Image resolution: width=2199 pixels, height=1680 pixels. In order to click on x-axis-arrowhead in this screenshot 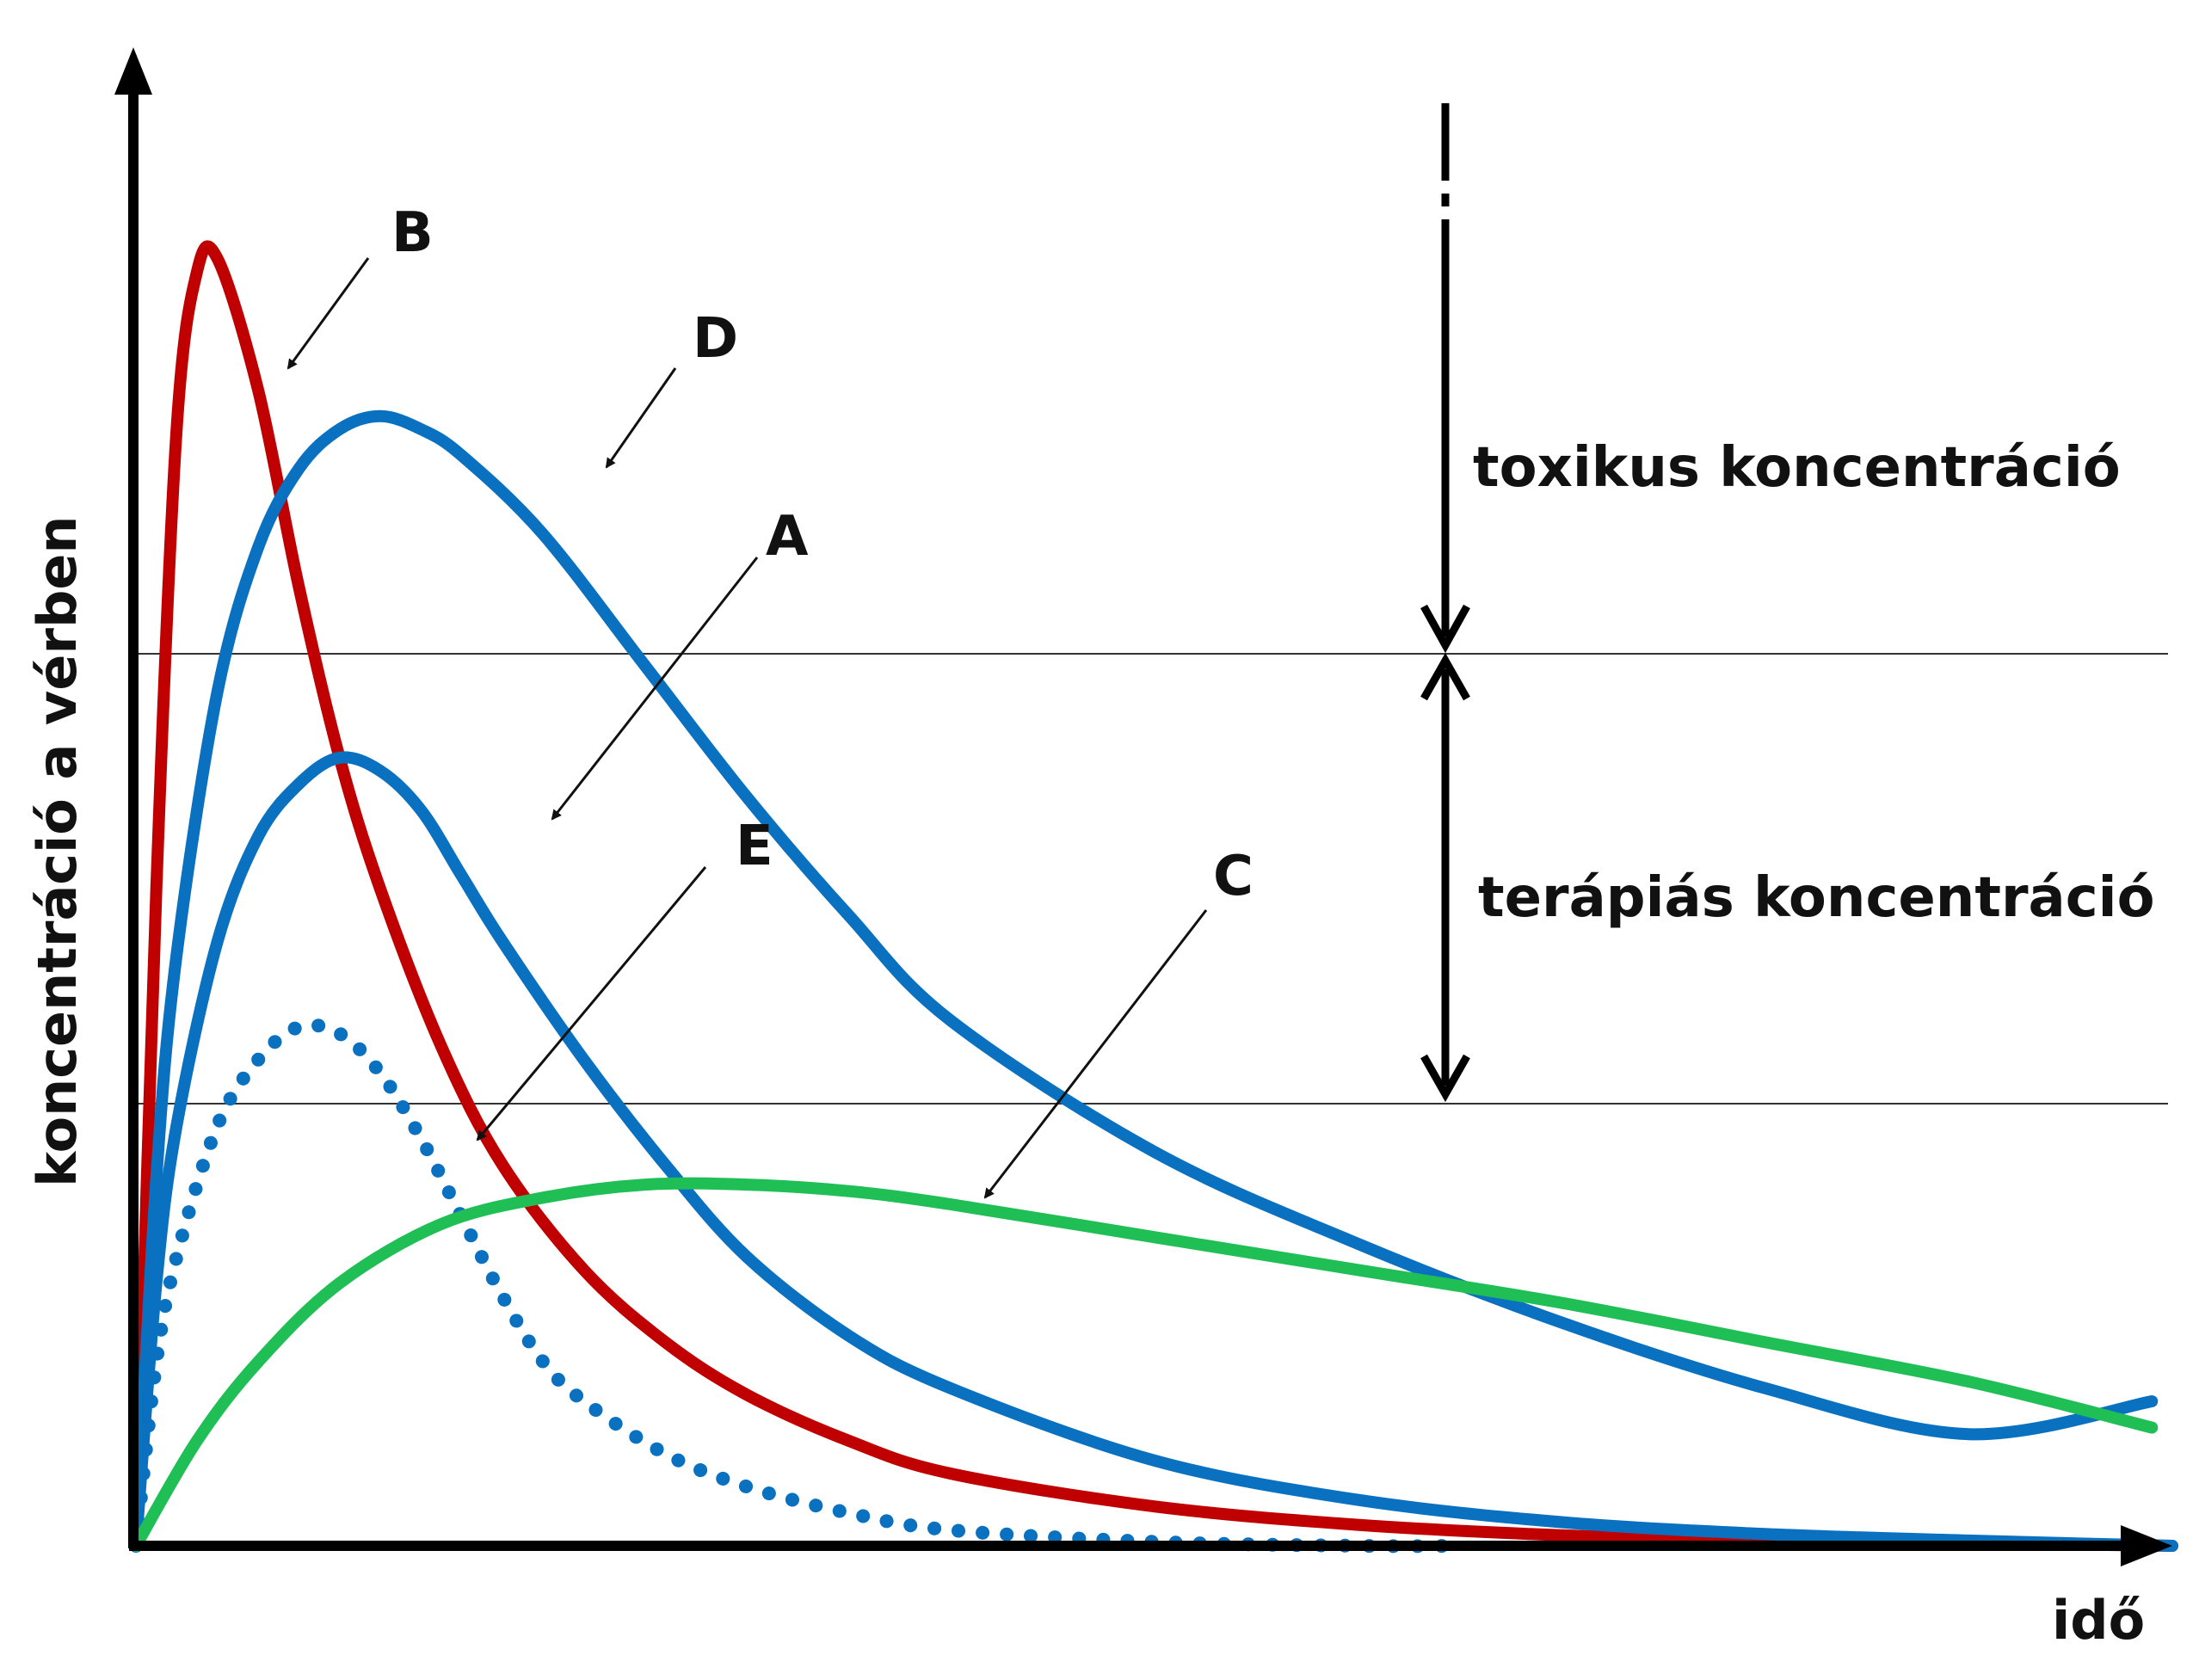, I will do `click(2146, 1546)`.